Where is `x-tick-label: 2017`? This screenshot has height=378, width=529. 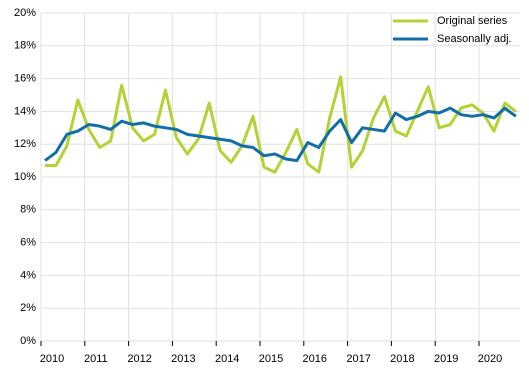 x-tick-label: 2017 is located at coordinates (358, 359).